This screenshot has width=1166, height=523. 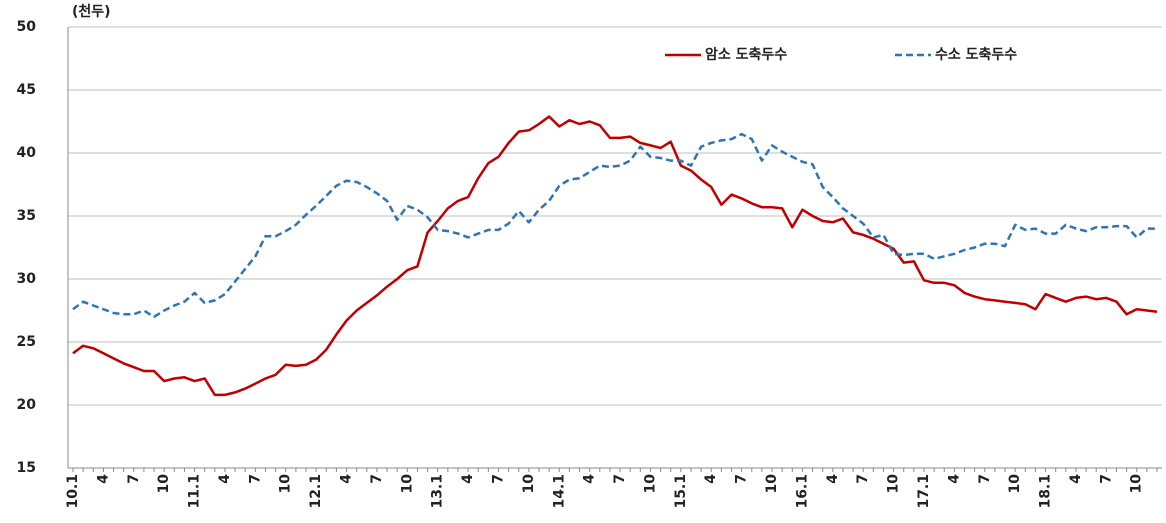 I want to click on x-tick-label: 14.1, so click(x=559, y=491).